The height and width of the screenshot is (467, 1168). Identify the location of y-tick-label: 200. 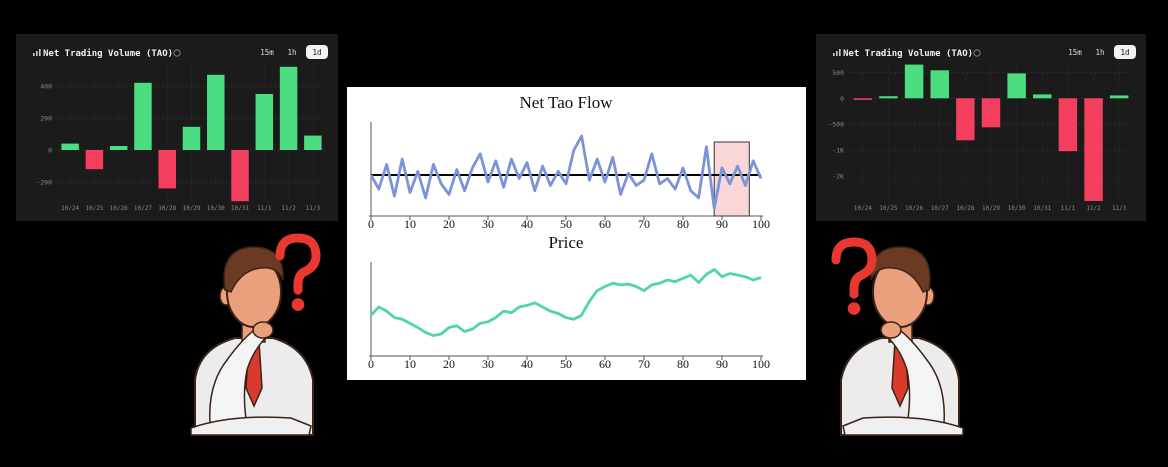
(46, 119).